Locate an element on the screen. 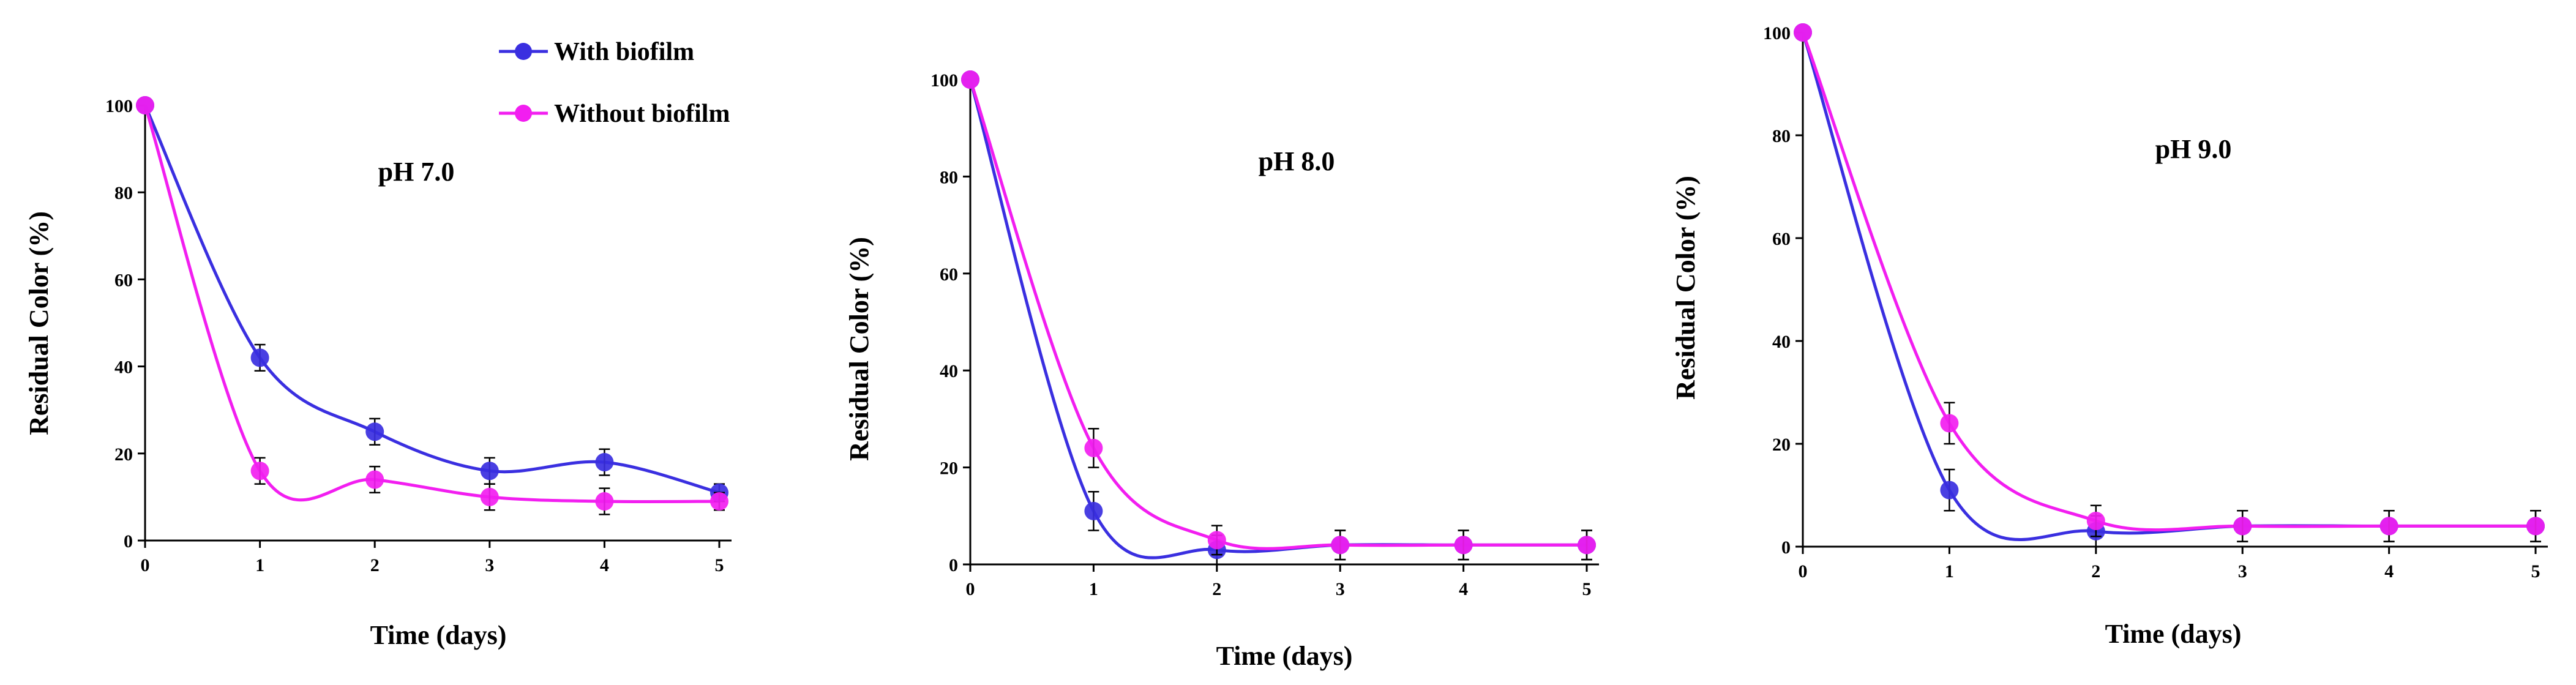 This screenshot has width=2576, height=685. legend-entry-without-biofilm: Without biofilm is located at coordinates (614, 114).